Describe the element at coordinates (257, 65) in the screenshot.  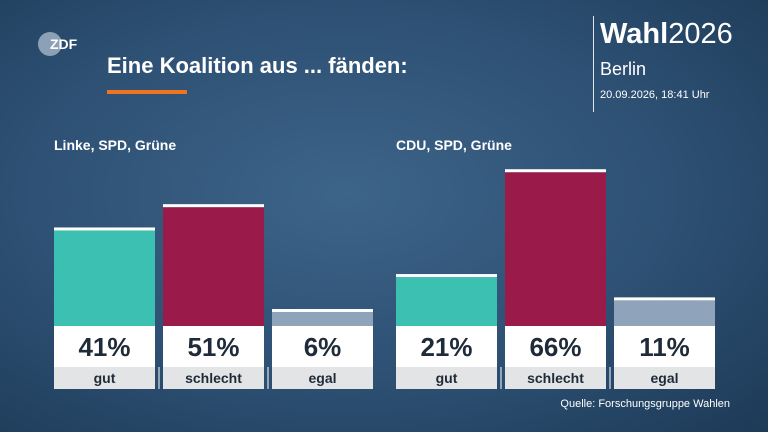
I see `chart-title: Eine Koalition aus ... fänden:` at that location.